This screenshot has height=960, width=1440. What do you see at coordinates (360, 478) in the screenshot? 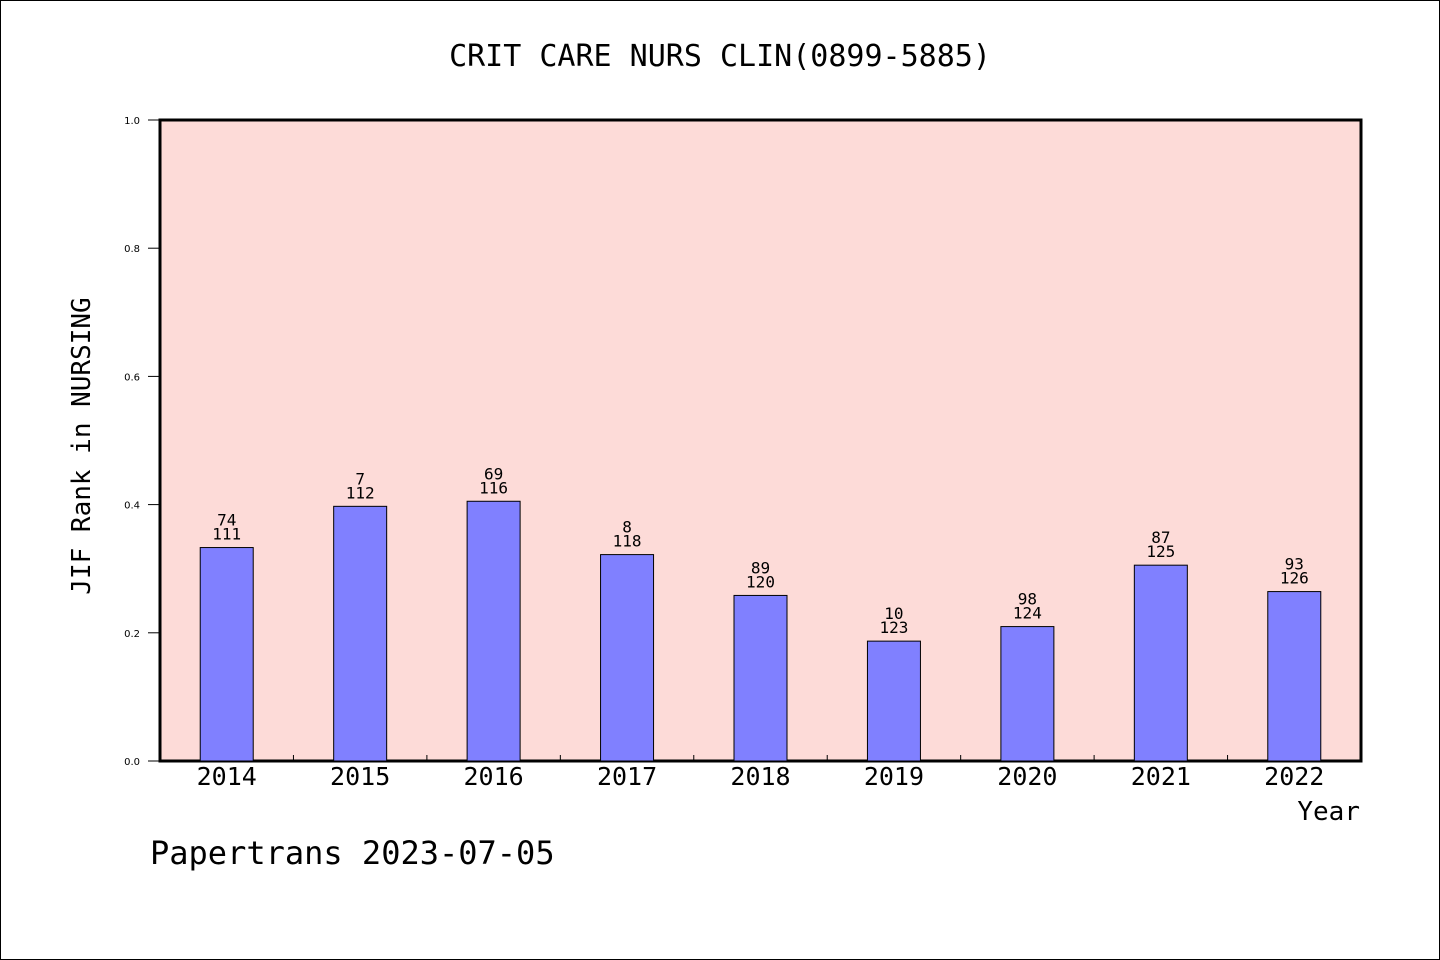
I see `bar-rank-label: 7` at bounding box center [360, 478].